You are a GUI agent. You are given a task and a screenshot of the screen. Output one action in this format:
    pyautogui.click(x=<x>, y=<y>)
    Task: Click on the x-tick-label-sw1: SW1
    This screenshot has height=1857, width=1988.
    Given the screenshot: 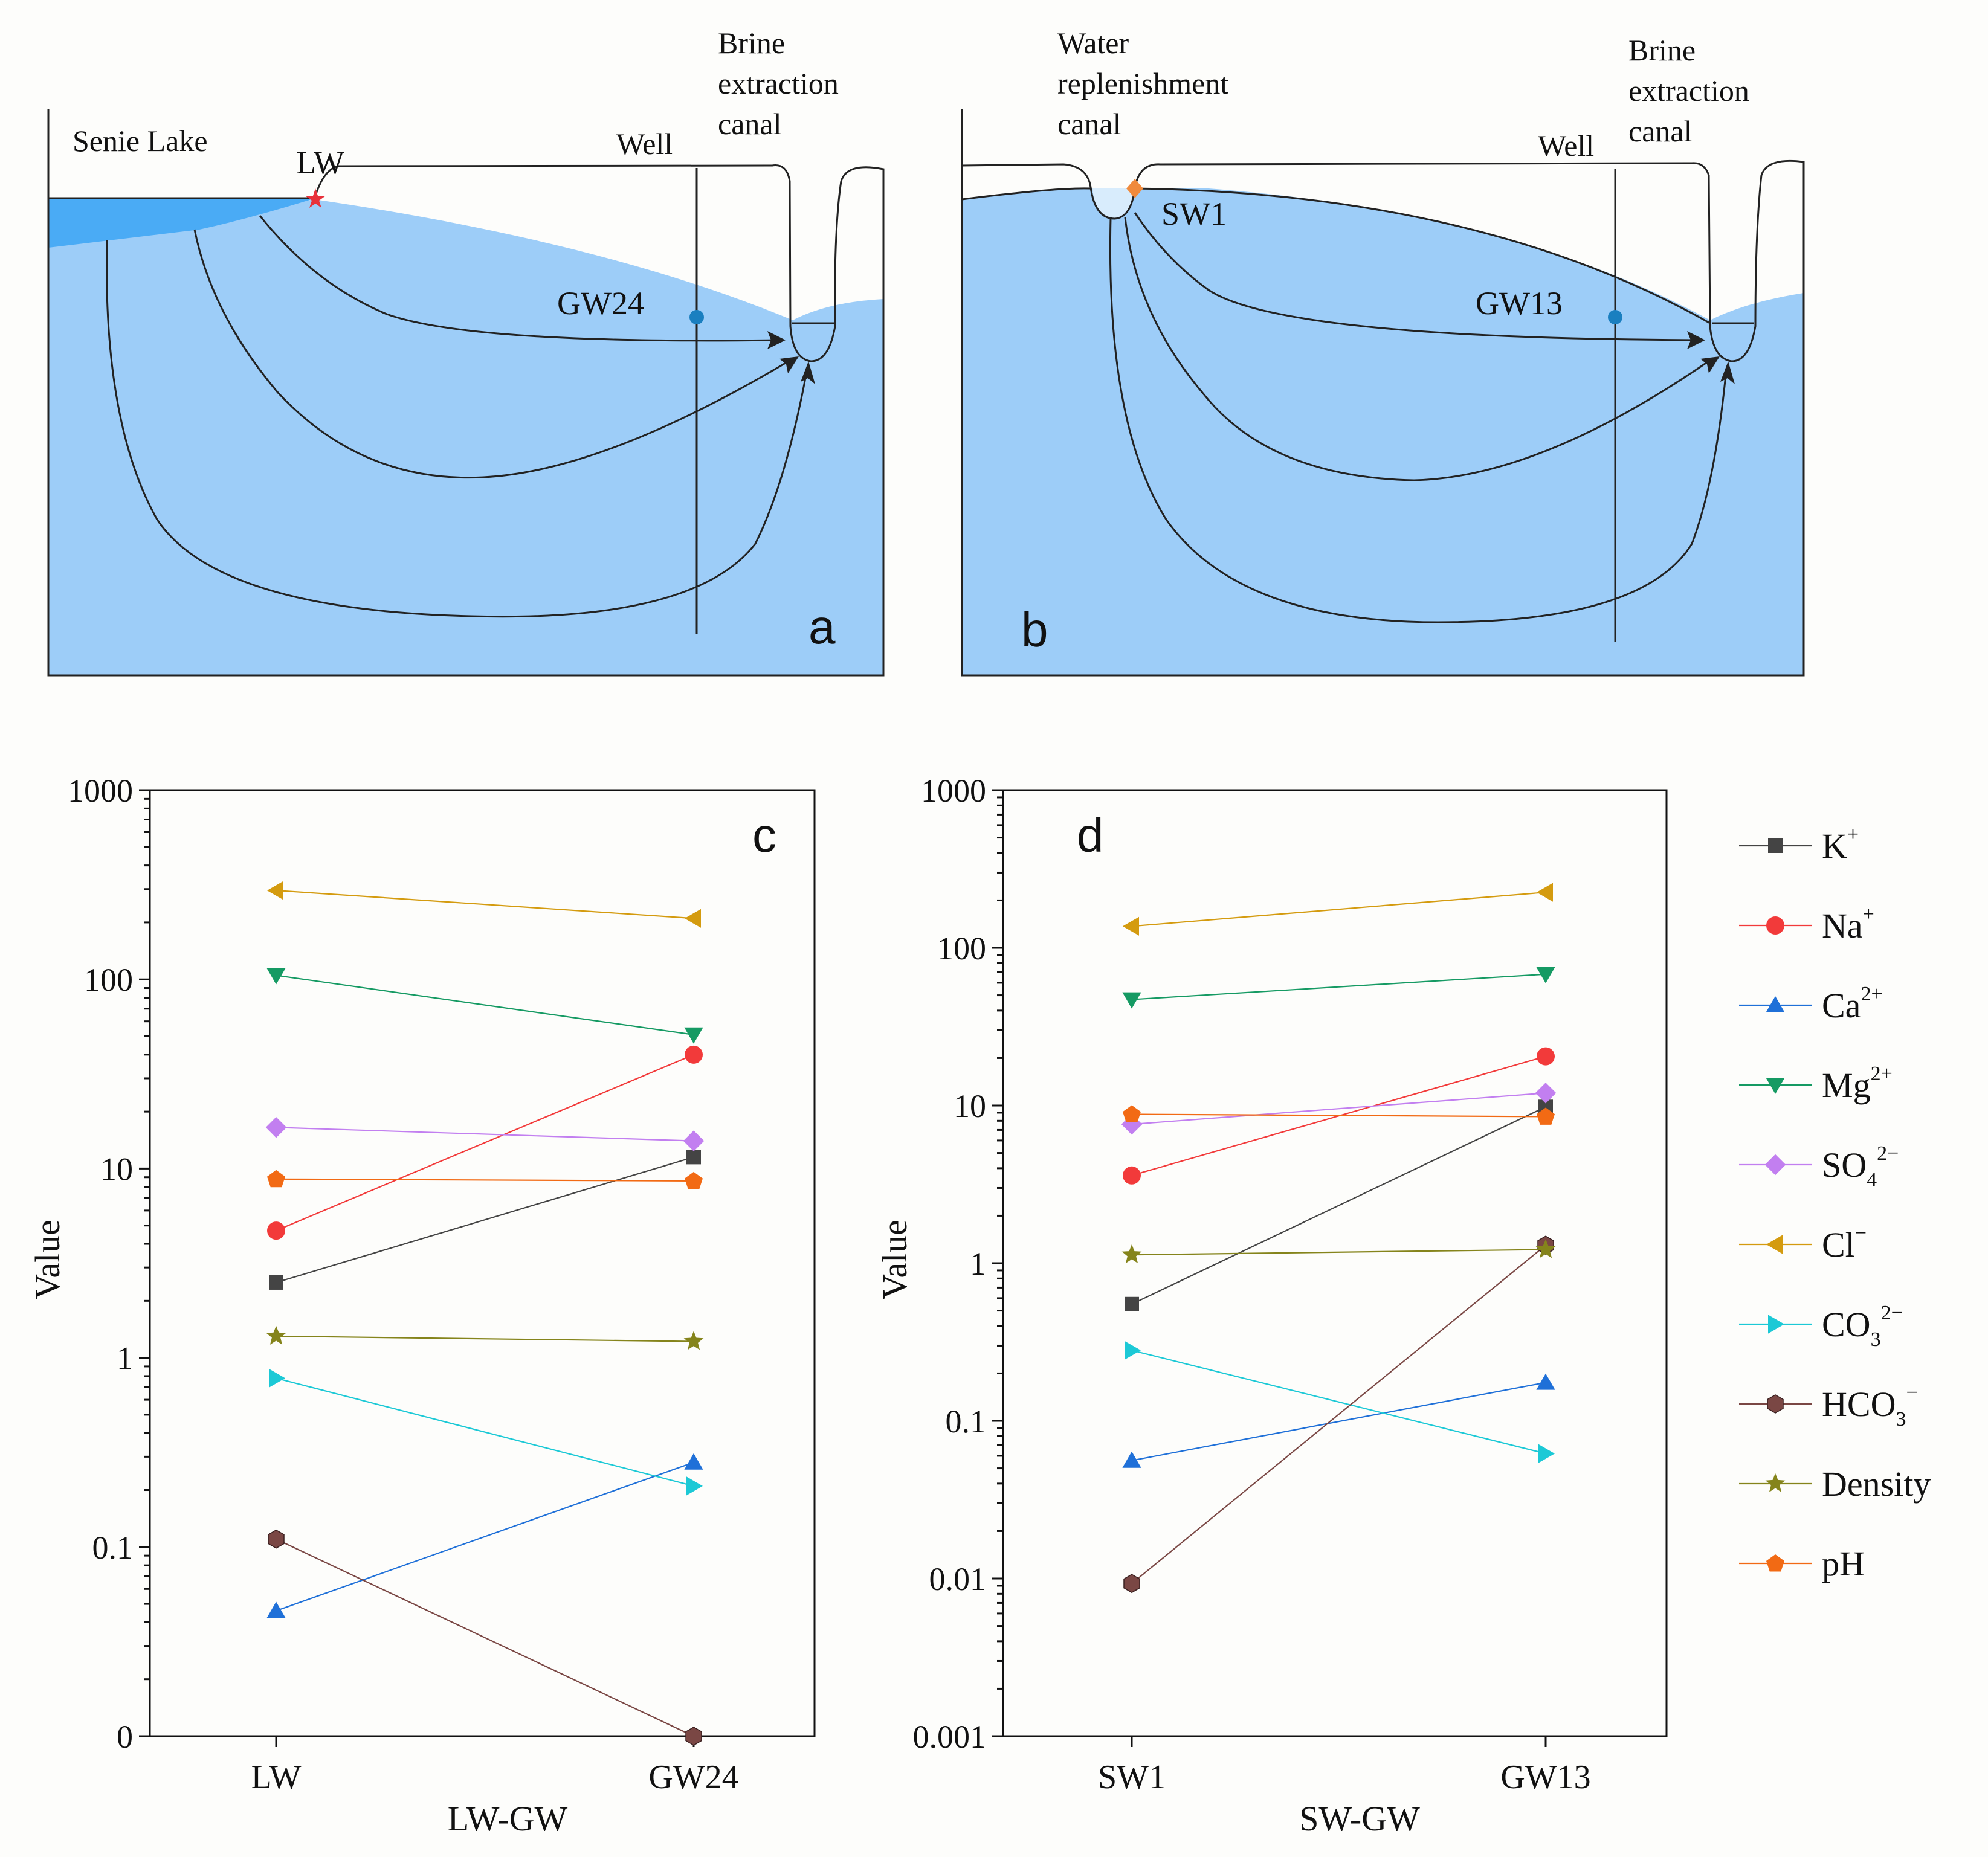 What is the action you would take?
    pyautogui.click(x=1132, y=1777)
    